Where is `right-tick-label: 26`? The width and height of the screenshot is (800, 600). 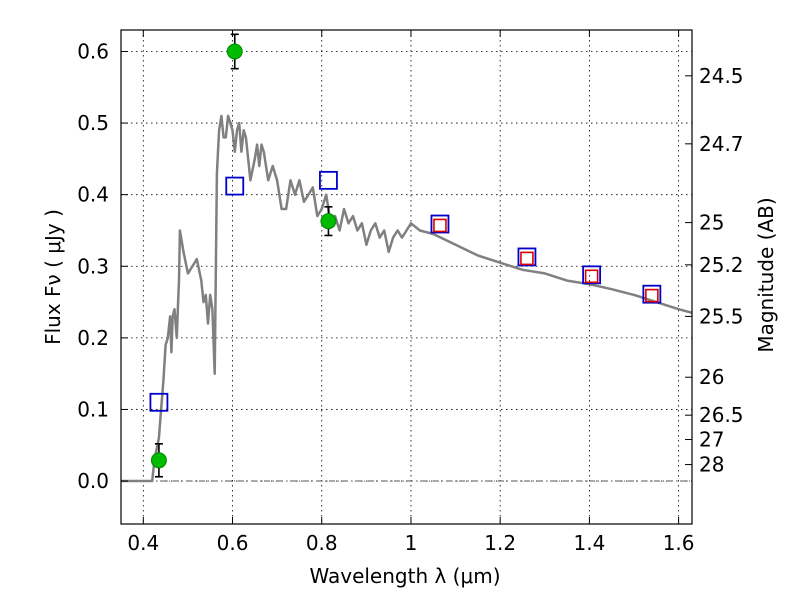
right-tick-label: 26 is located at coordinates (711, 377).